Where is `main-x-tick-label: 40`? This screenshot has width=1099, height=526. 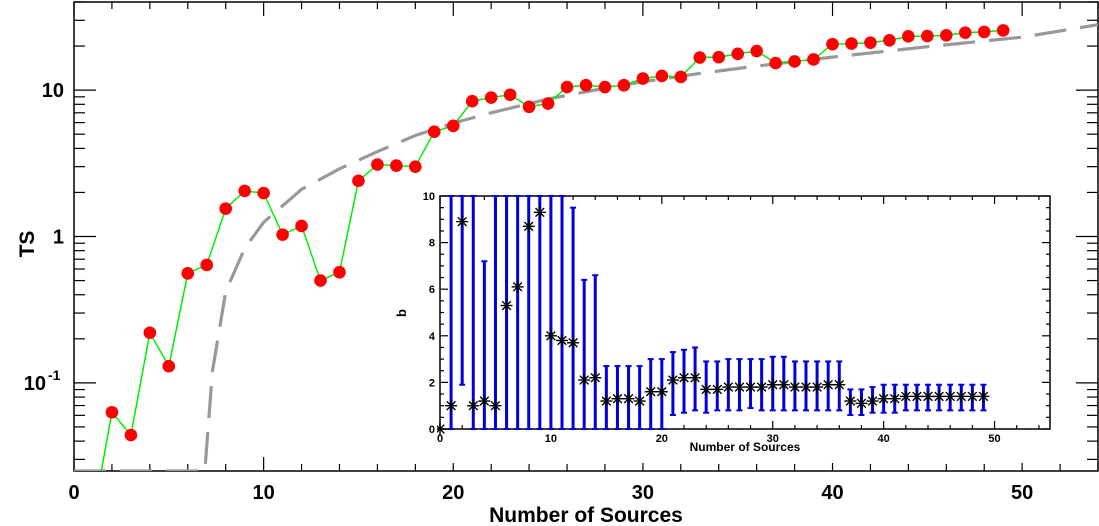 main-x-tick-label: 40 is located at coordinates (832, 493).